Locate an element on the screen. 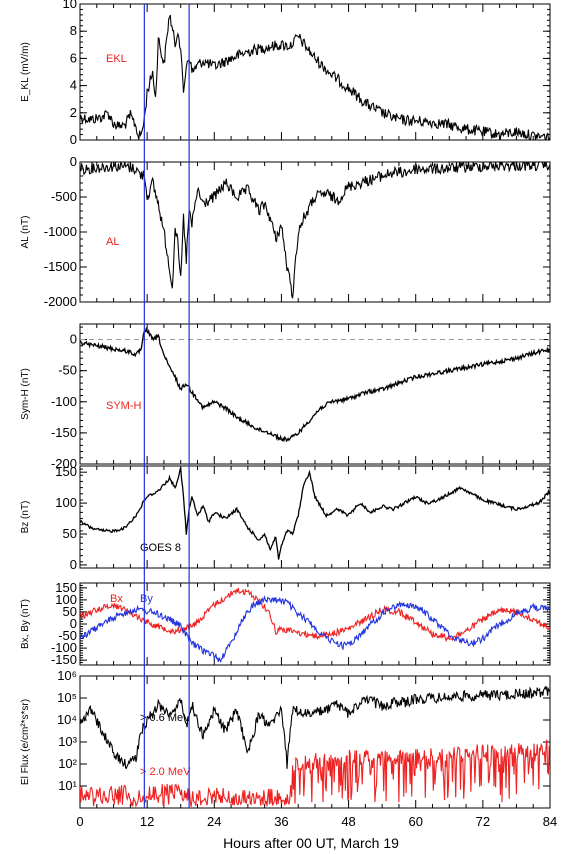 The image size is (566, 854). legend-entry-by: By is located at coordinates (146, 599).